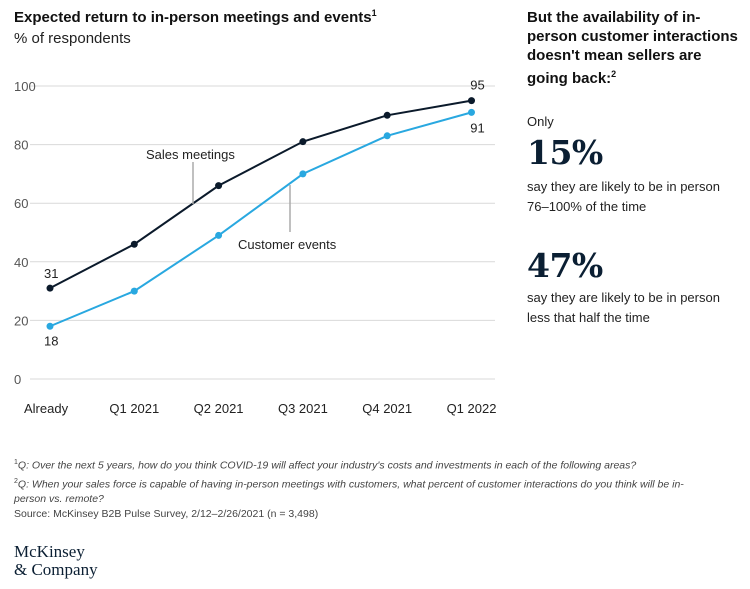  What do you see at coordinates (219, 408) in the screenshot?
I see `x-tick-label-2: Q2 2021` at bounding box center [219, 408].